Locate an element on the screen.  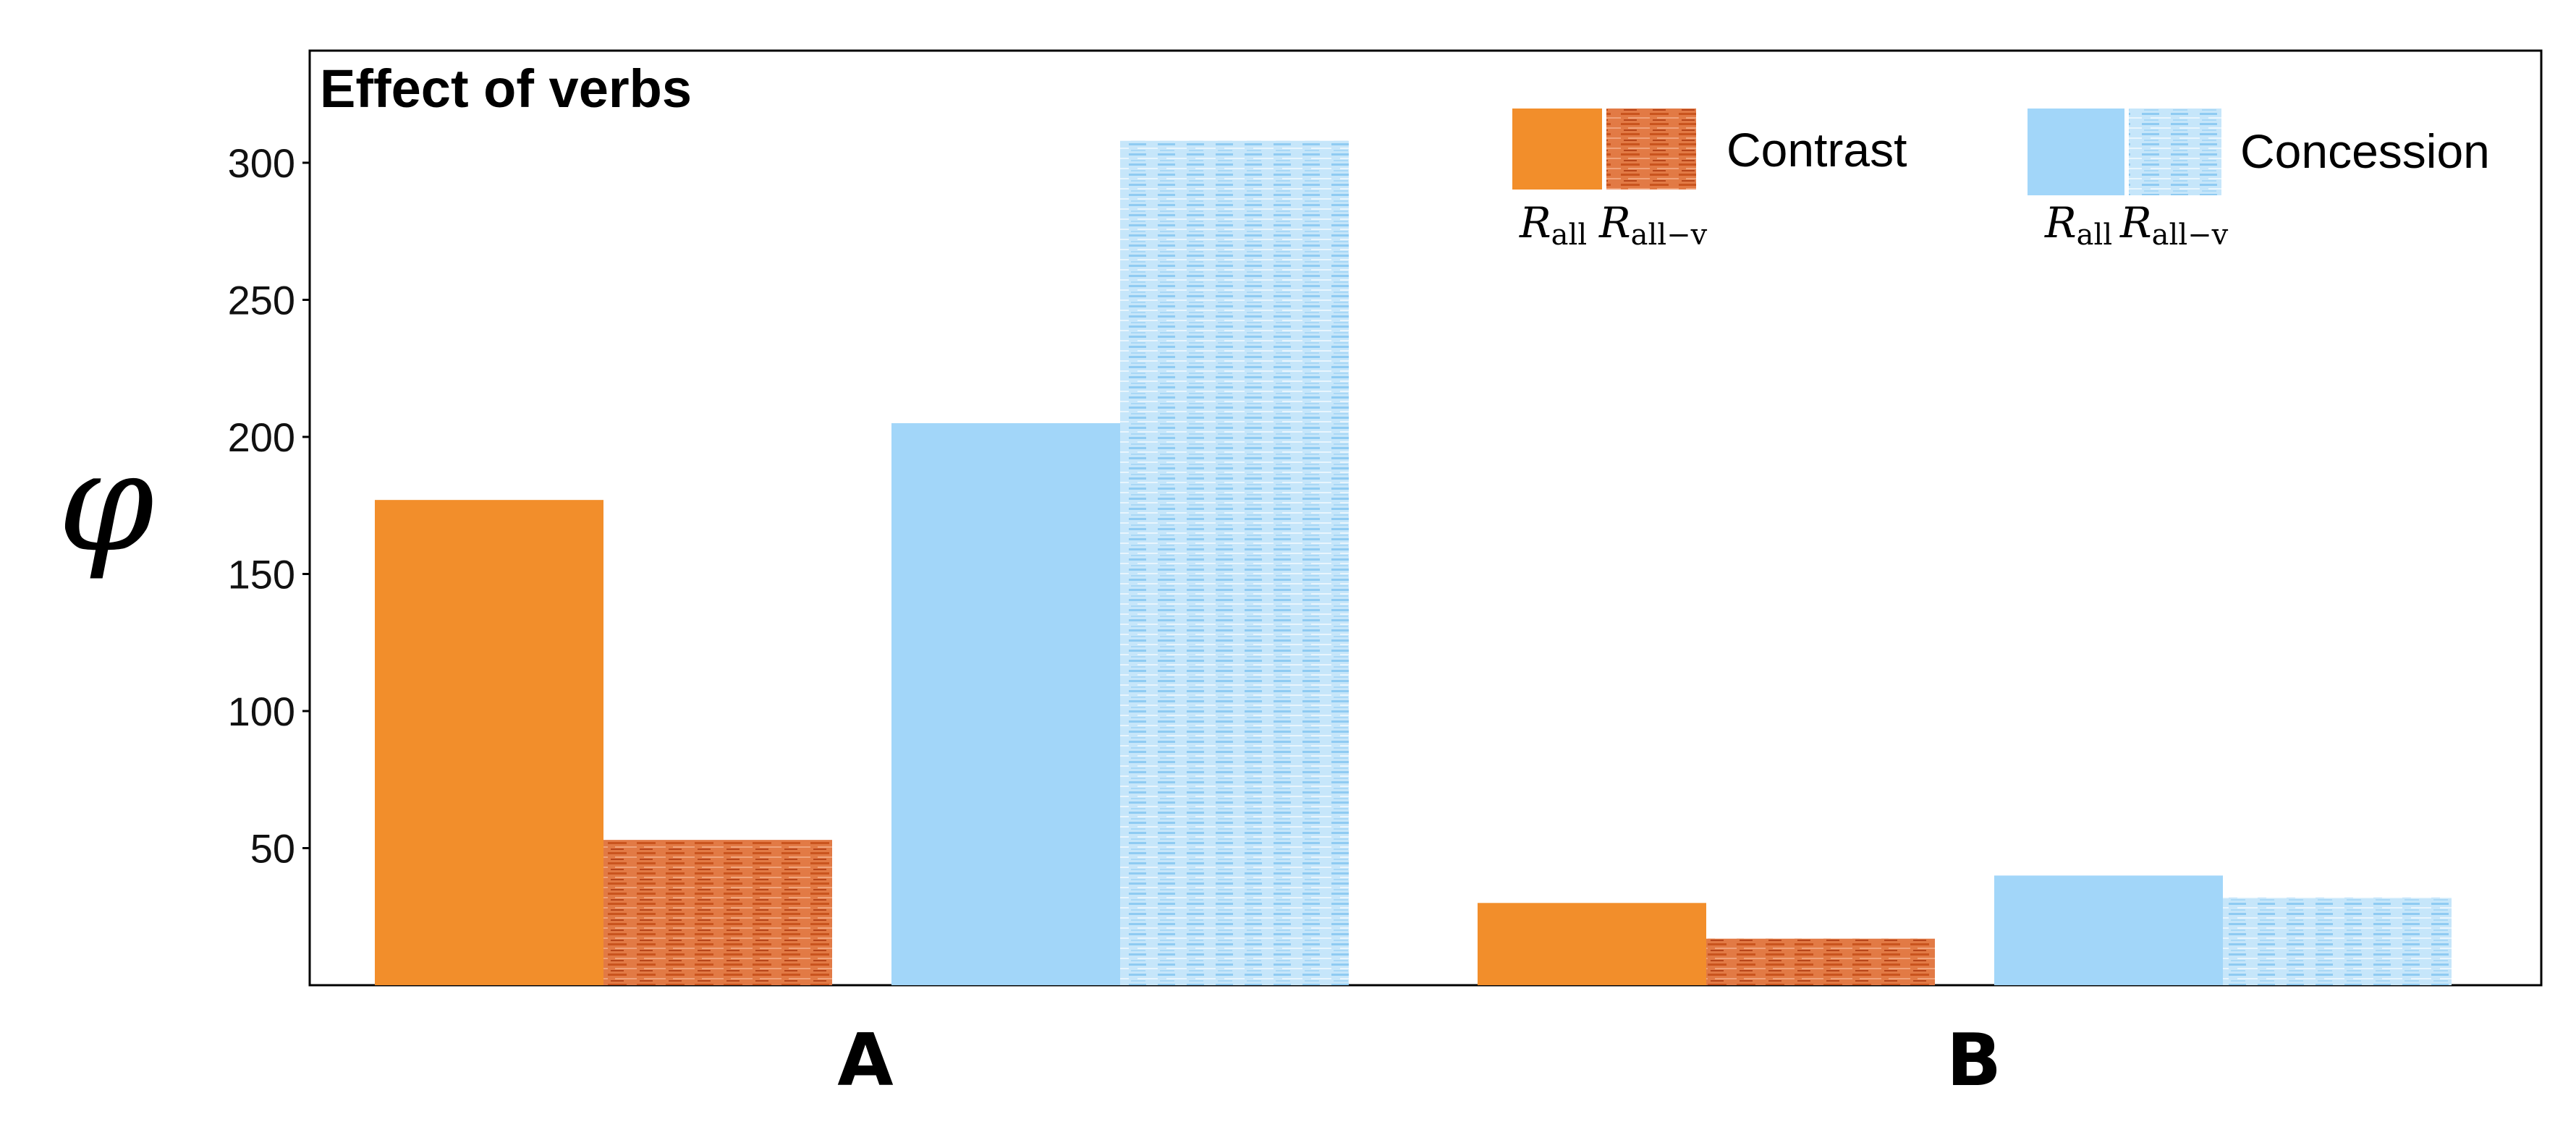
x-category-label: A is located at coordinates (865, 1060).